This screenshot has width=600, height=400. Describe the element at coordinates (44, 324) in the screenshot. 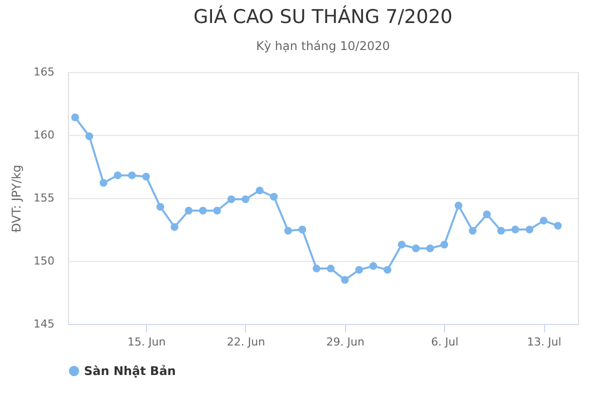

I see `y-tick-label: 145` at that location.